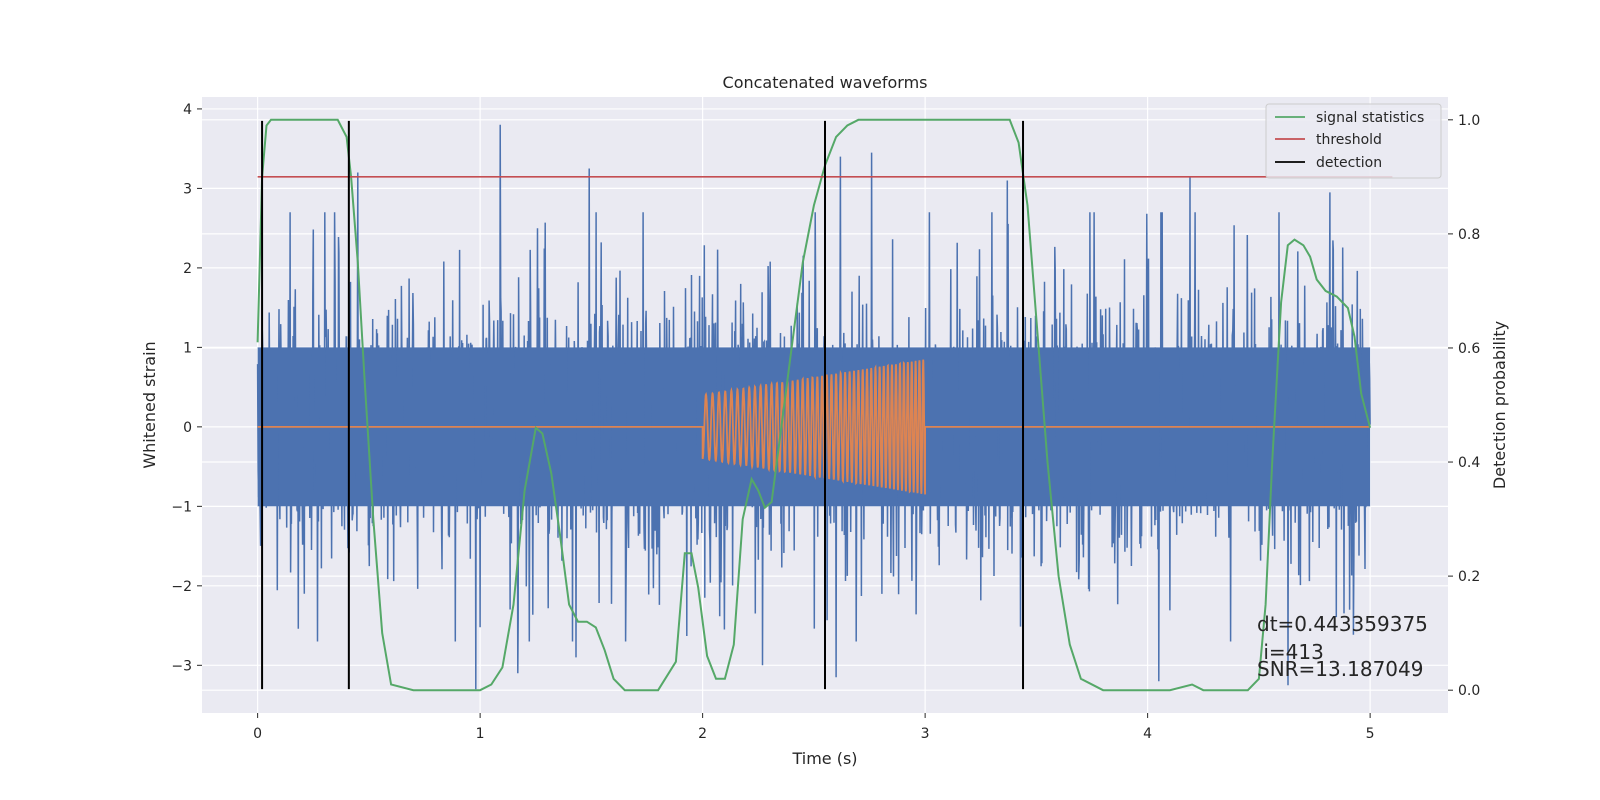 This screenshot has width=1600, height=800. I want to click on y-axis-ticks: −3 −2 −1 0 1 2 3 4, so click(186, 388).